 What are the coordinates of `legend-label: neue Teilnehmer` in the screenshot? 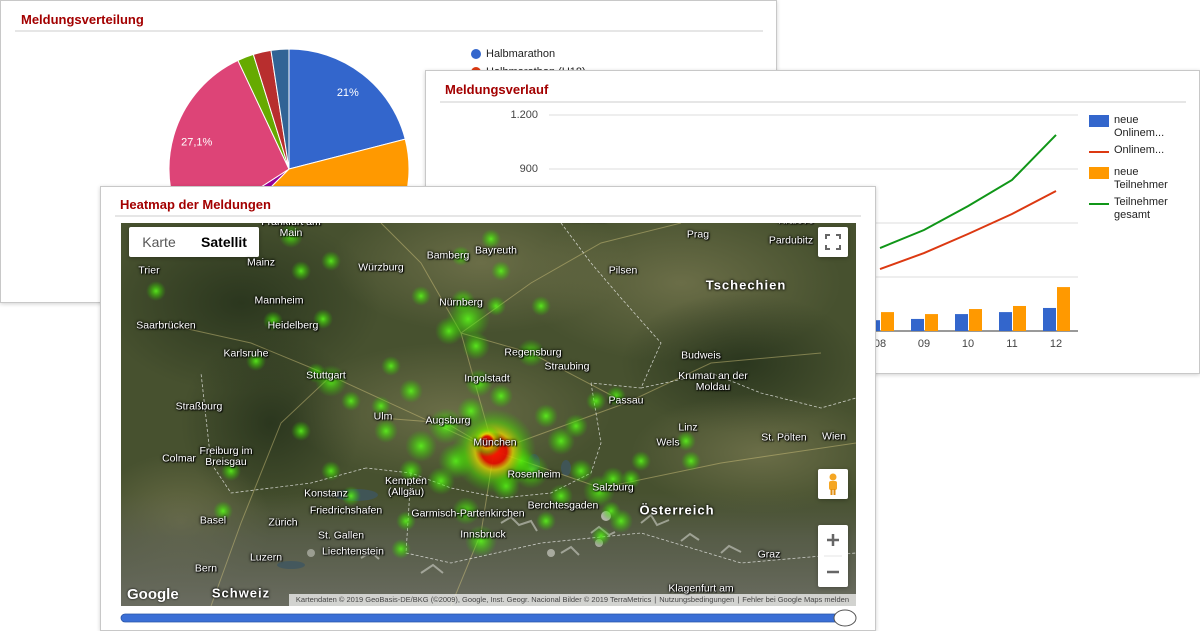 It's located at (1141, 178).